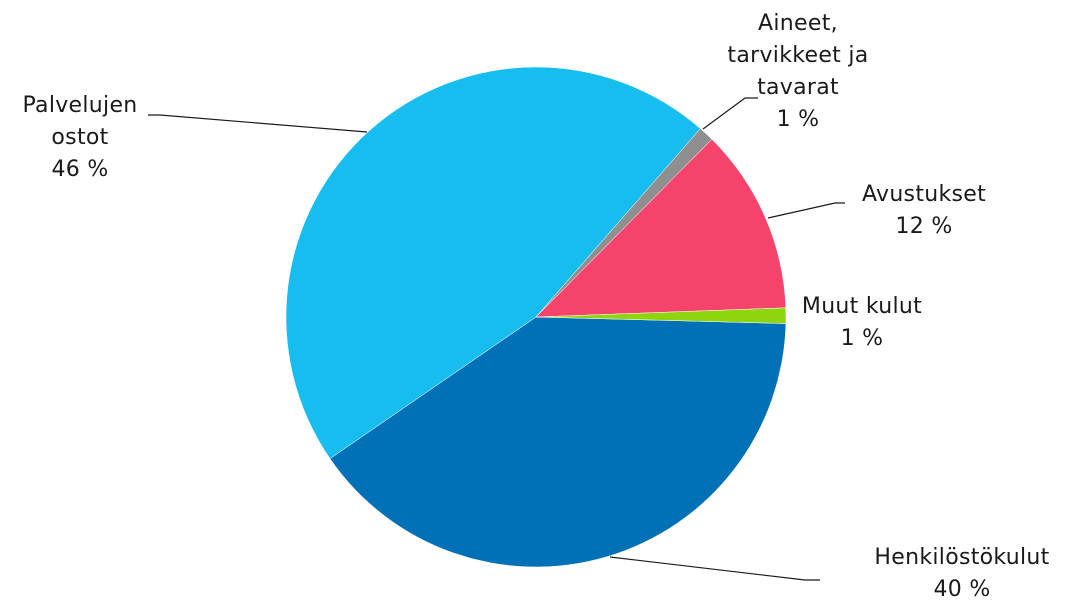 This screenshot has width=1073, height=601. What do you see at coordinates (79, 105) in the screenshot?
I see `slice-label-line: Palvelujen` at bounding box center [79, 105].